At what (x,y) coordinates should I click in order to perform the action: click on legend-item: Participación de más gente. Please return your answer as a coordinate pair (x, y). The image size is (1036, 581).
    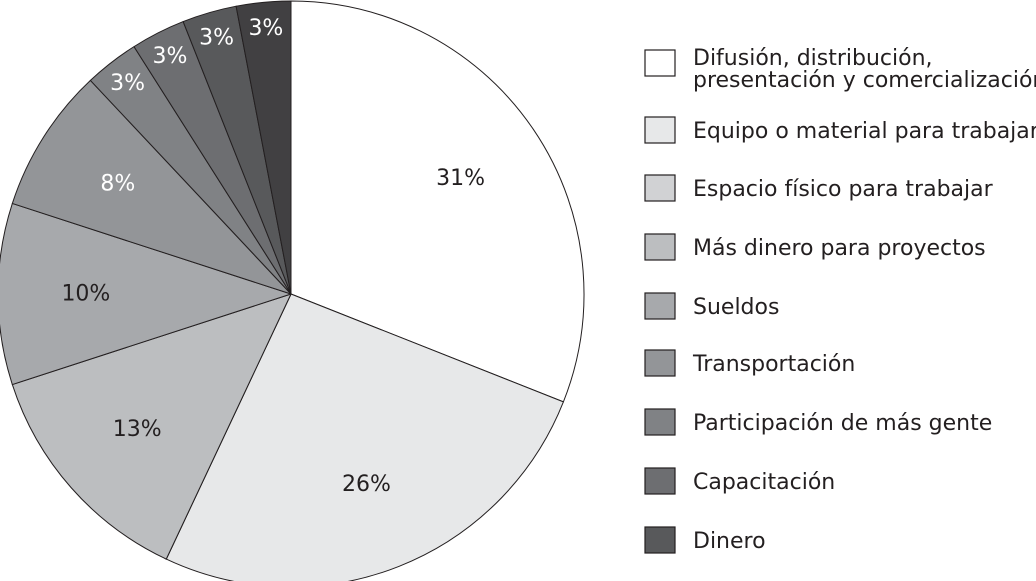
    Looking at the image, I should click on (818, 422).